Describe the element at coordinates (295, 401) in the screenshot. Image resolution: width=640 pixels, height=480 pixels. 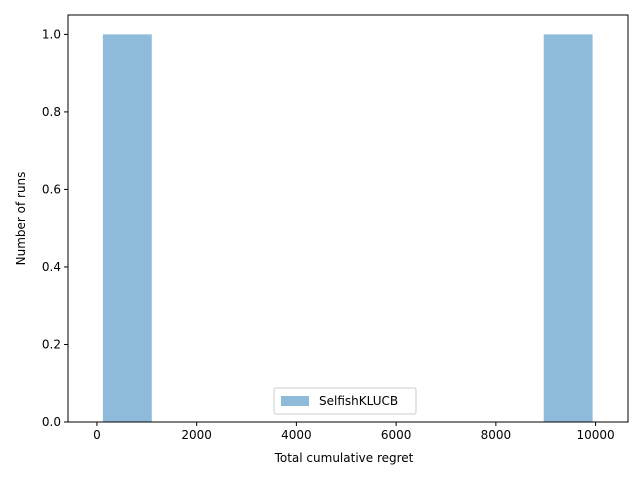
I see `legend-swatch` at that location.